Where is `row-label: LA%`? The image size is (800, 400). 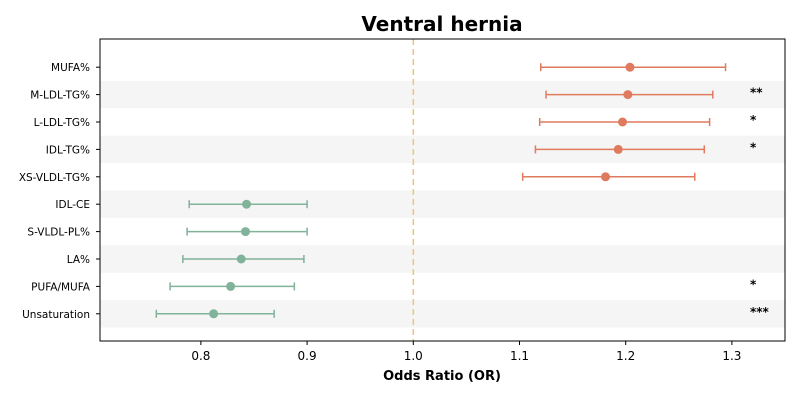
row-label: LA% is located at coordinates (78, 260).